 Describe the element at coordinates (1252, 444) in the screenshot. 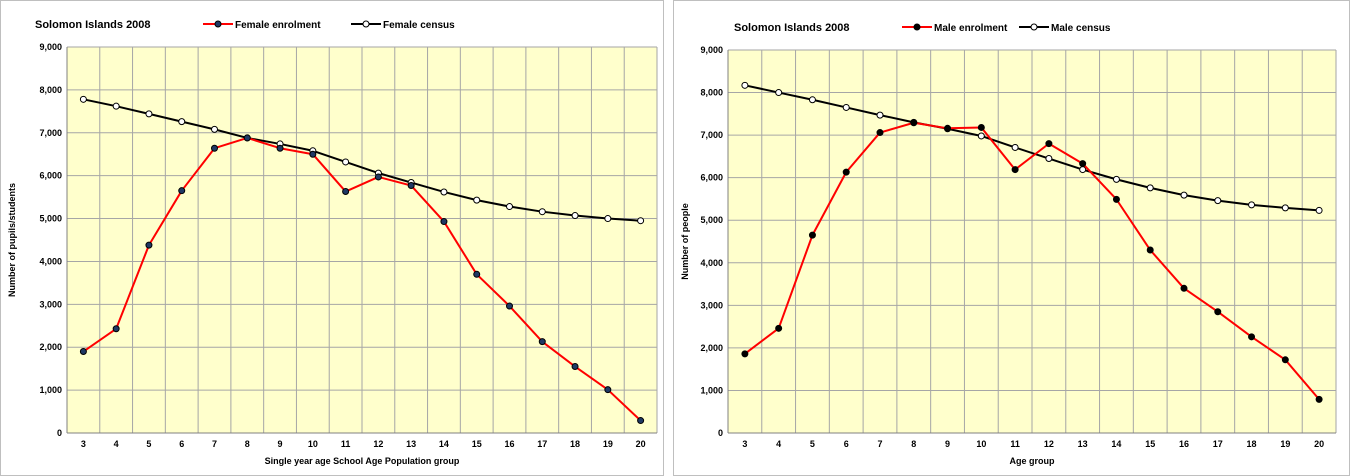

I see `x-tick-label: 18` at that location.